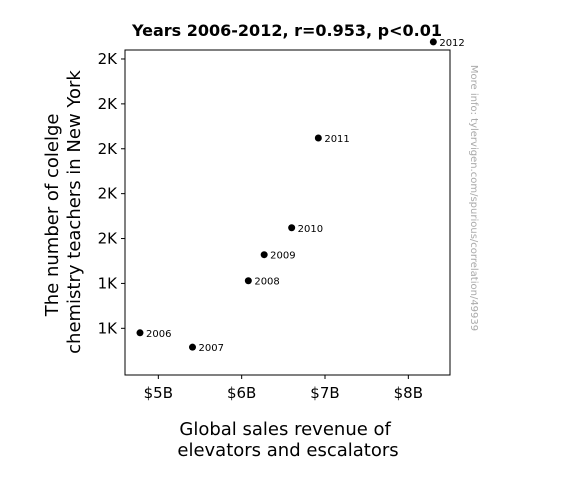 The height and width of the screenshot is (500, 575). I want to click on x-axis-label-line-2: elevators and escalators, so click(287, 450).